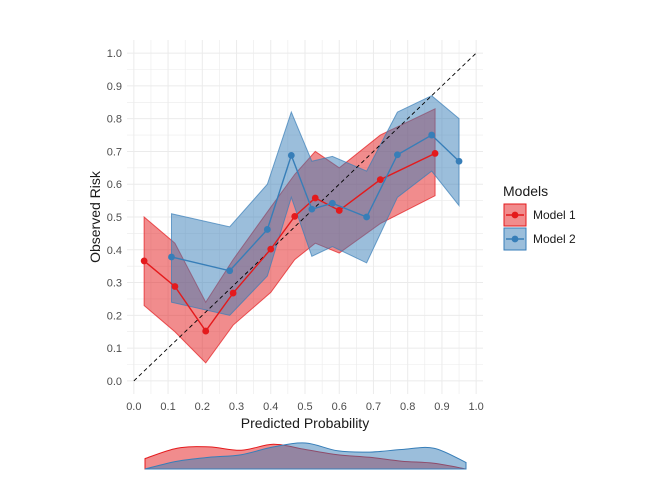 This screenshot has height=480, width=672. I want to click on x-tick-label: 0.4, so click(270, 407).